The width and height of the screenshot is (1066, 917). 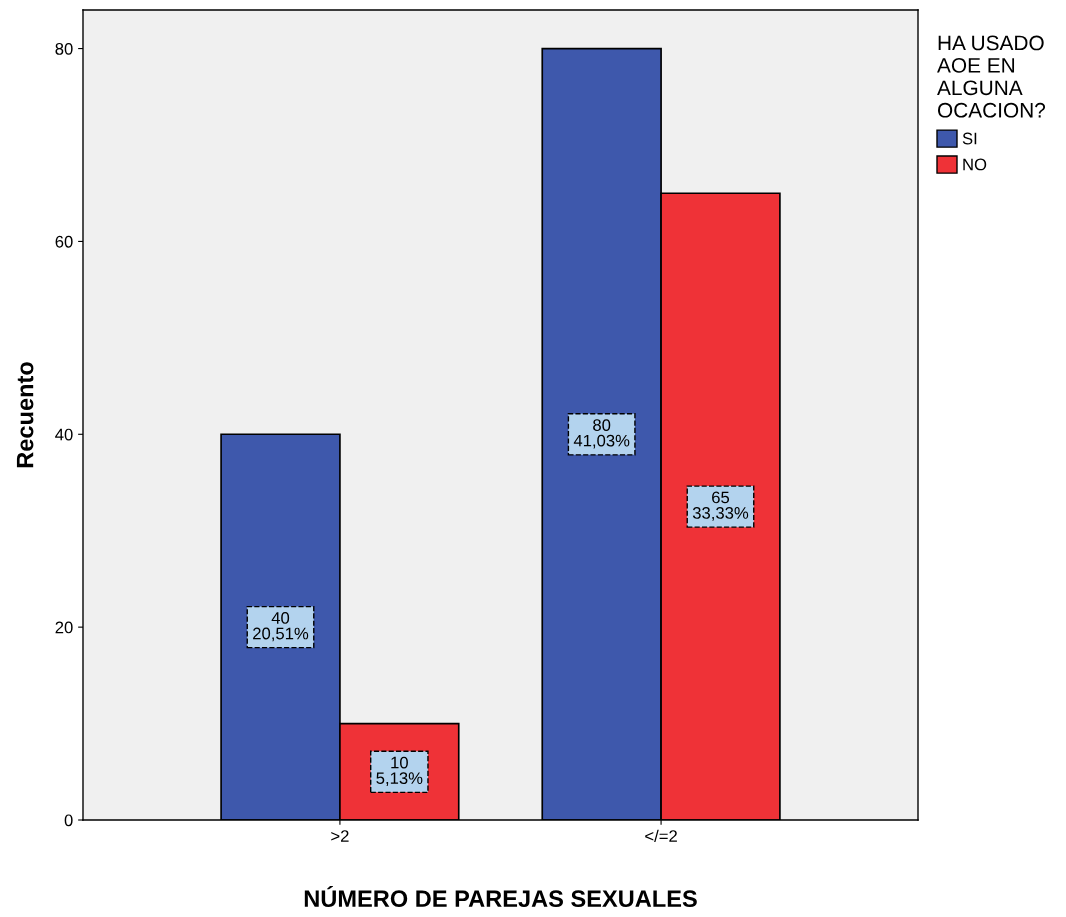 I want to click on y-tick-label: 40, so click(x=64, y=434).